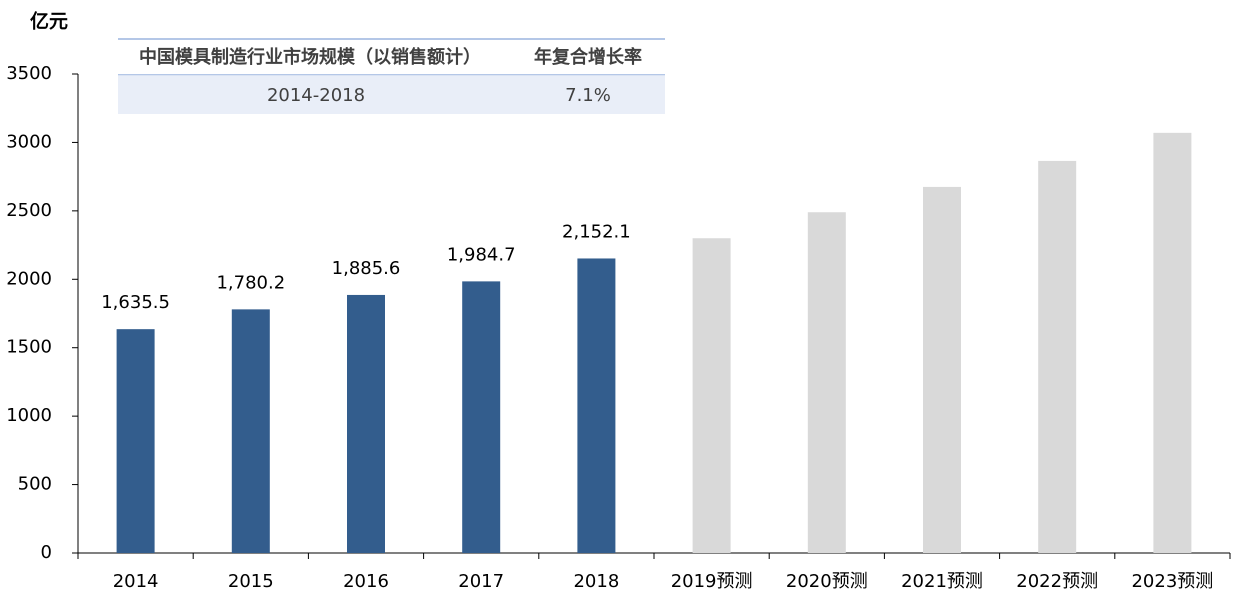 This screenshot has height=612, width=1244. What do you see at coordinates (310, 57) in the screenshot?
I see `table-header: 中国模具制造行业市场规模（以销售额计）` at bounding box center [310, 57].